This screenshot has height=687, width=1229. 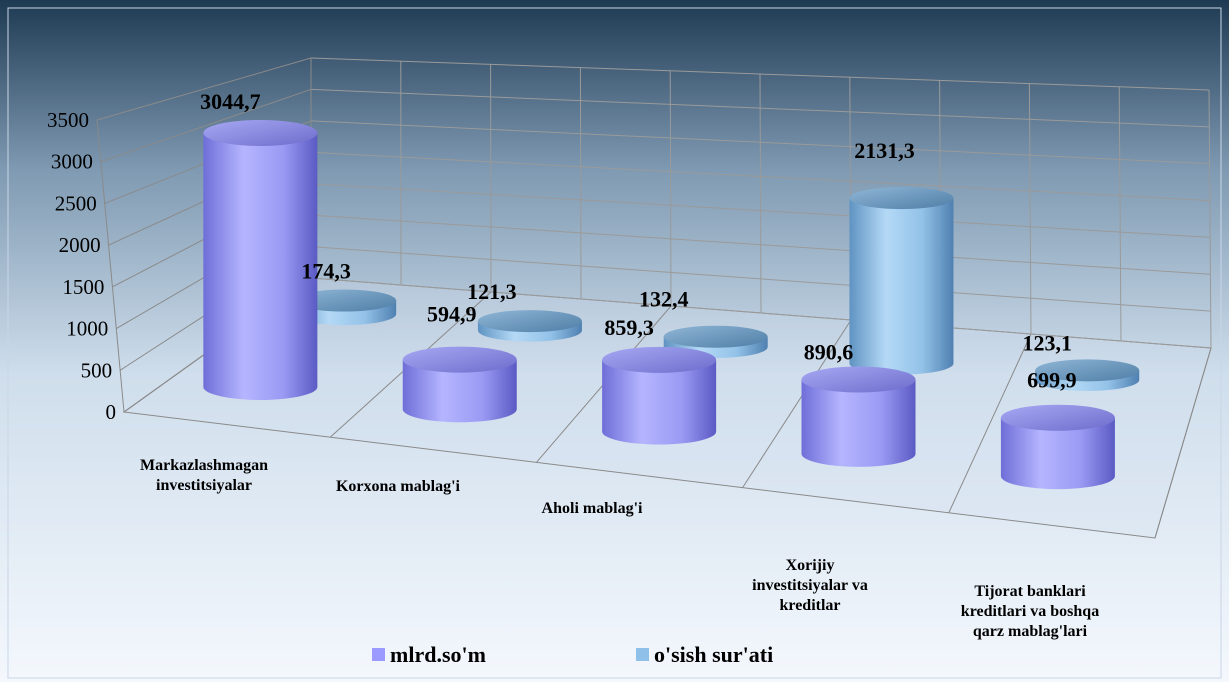 I want to click on y-tick-label: 2500, so click(x=76, y=203).